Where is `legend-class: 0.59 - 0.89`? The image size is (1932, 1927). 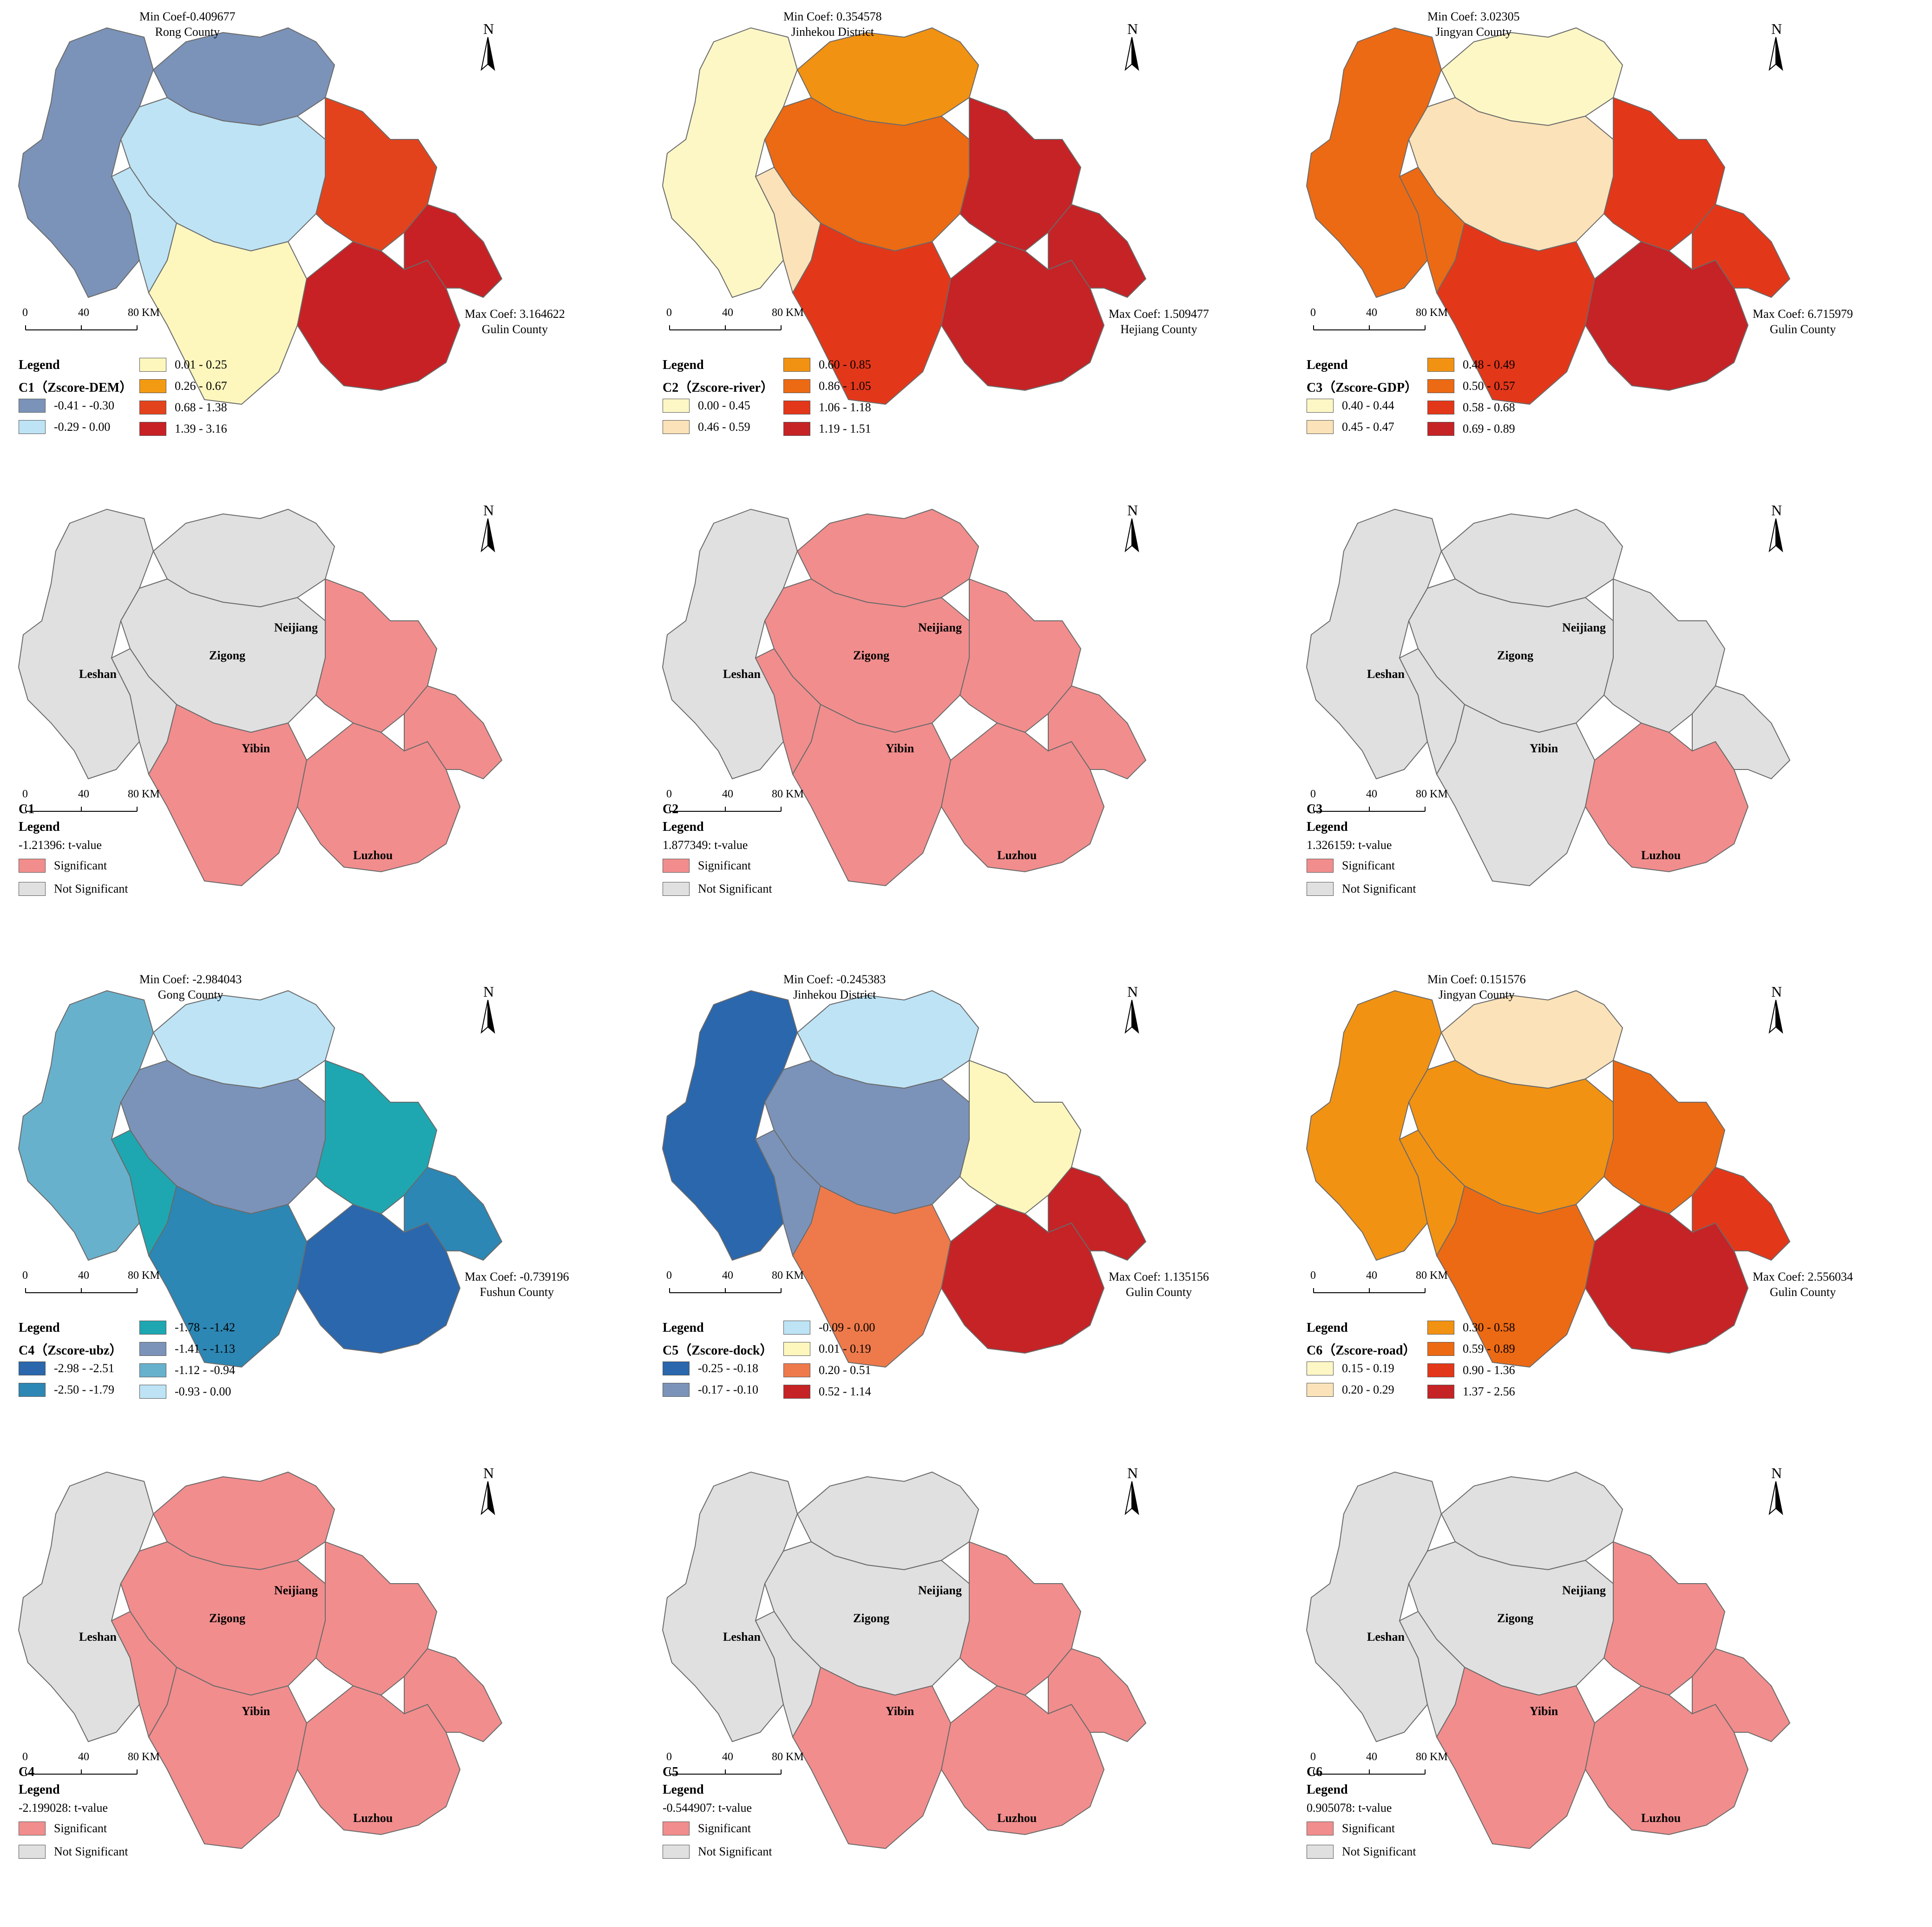
legend-class: 0.59 - 0.89 is located at coordinates (1471, 1349).